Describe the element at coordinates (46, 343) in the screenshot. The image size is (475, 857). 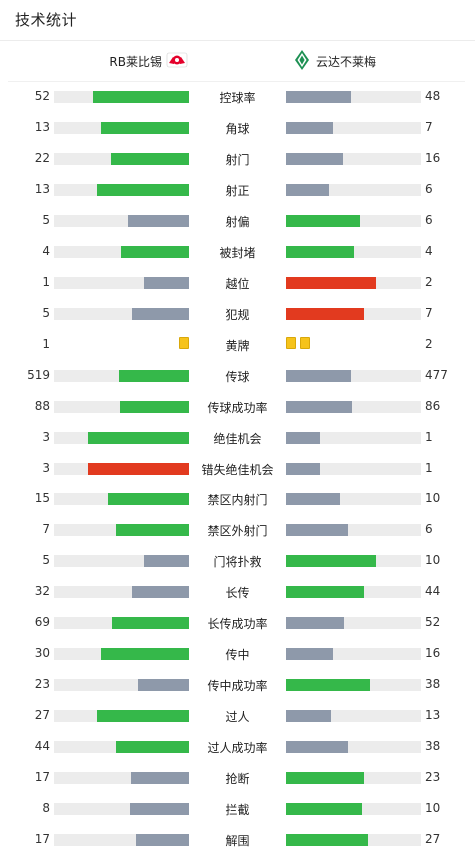
I see `home-value: 1` at that location.